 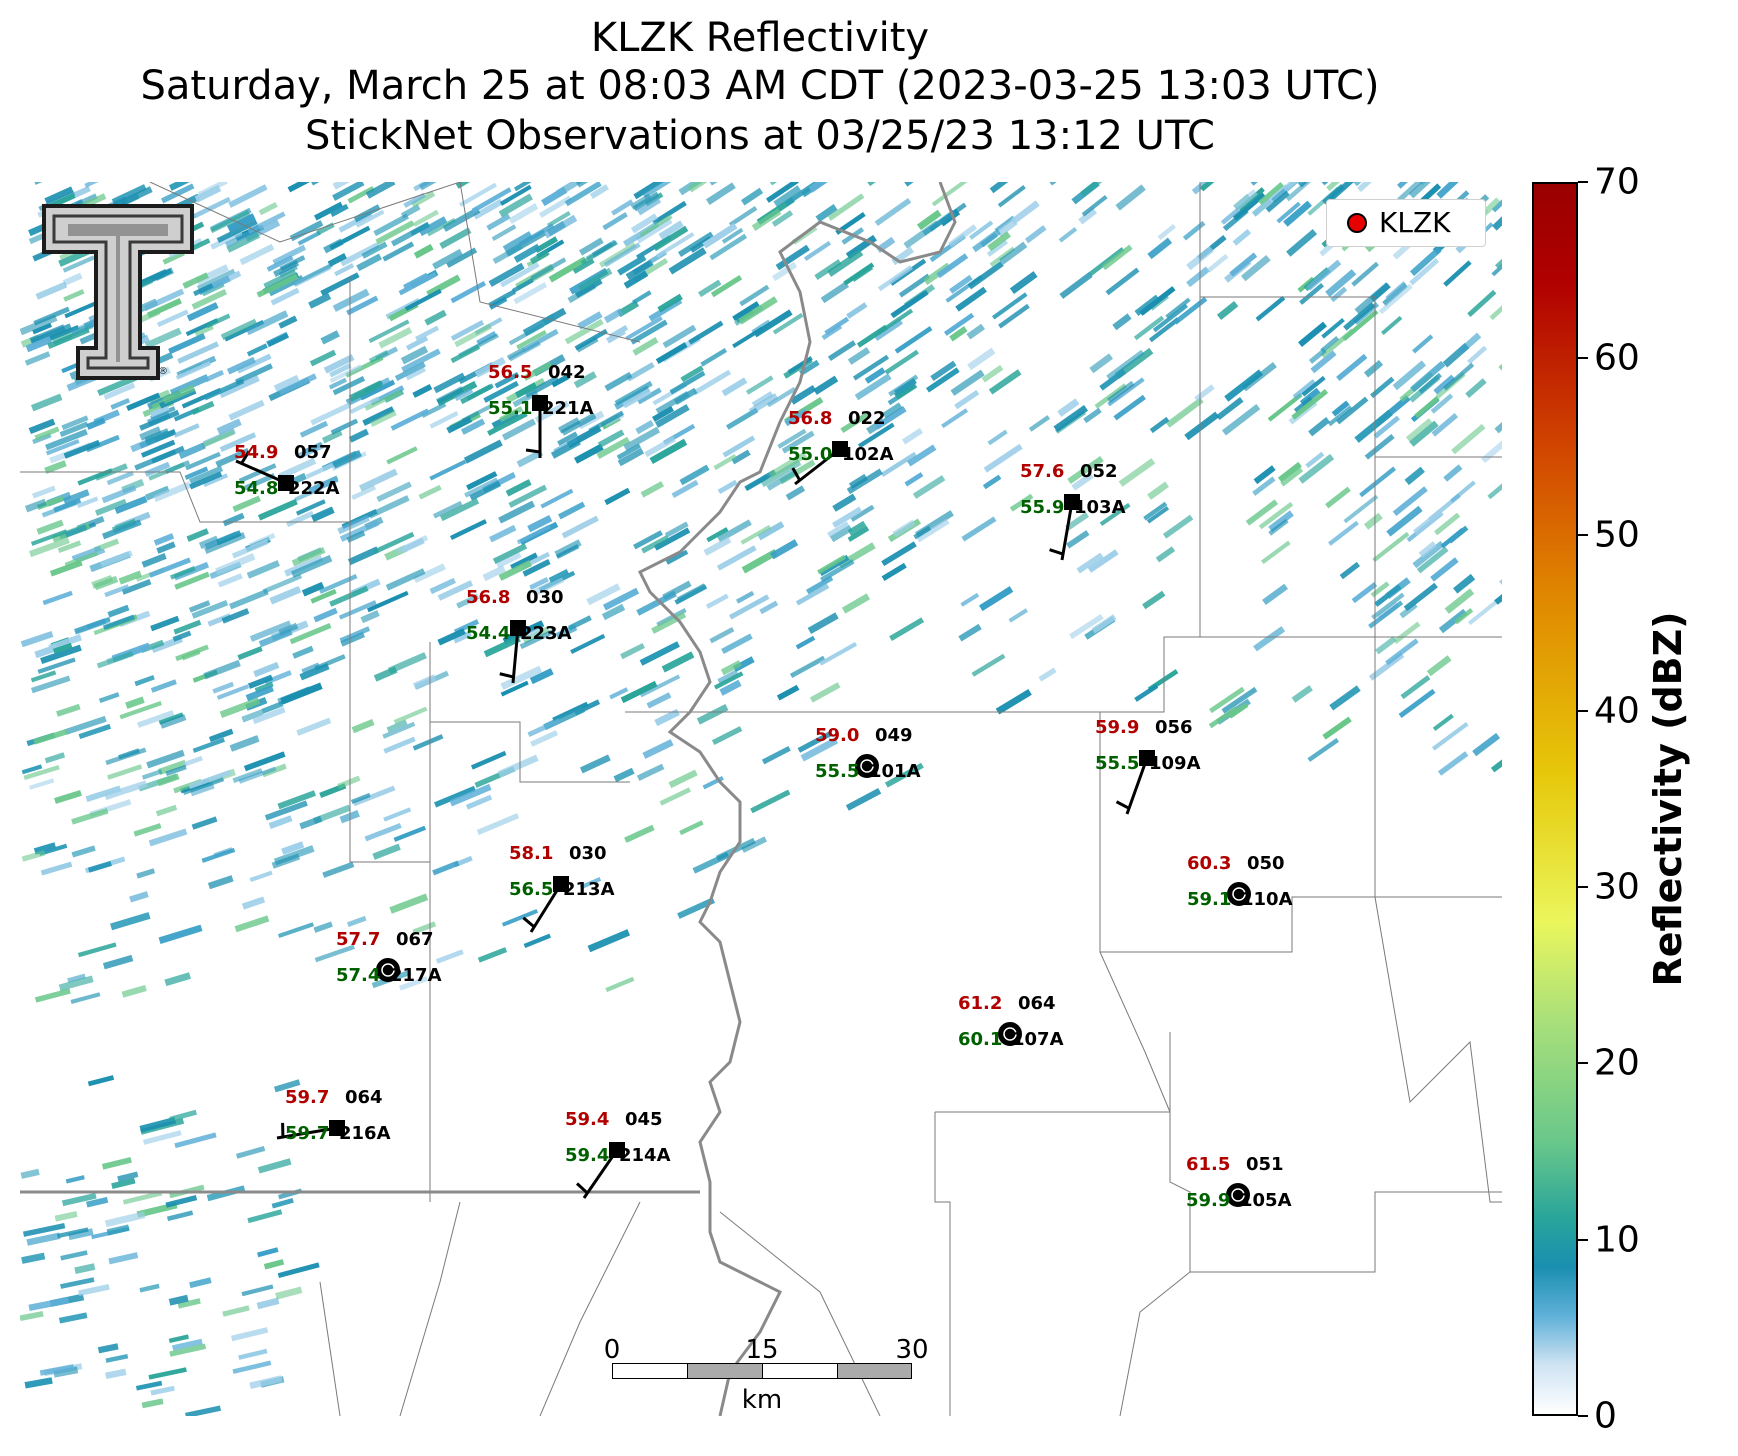 I want to click on station-wind-direction: 050, so click(x=1266, y=863).